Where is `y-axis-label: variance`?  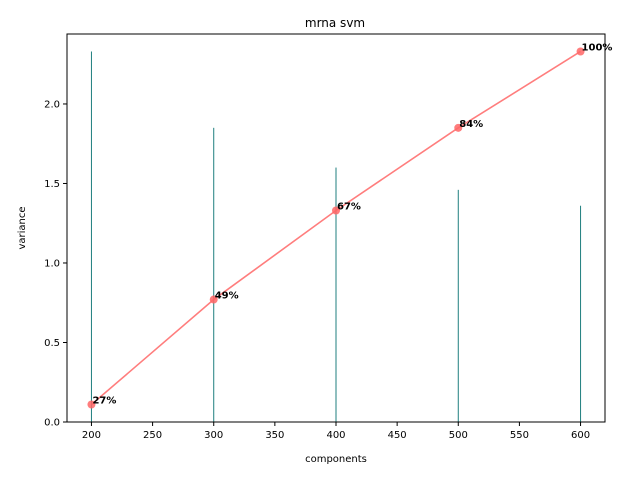 y-axis-label: variance is located at coordinates (22, 227).